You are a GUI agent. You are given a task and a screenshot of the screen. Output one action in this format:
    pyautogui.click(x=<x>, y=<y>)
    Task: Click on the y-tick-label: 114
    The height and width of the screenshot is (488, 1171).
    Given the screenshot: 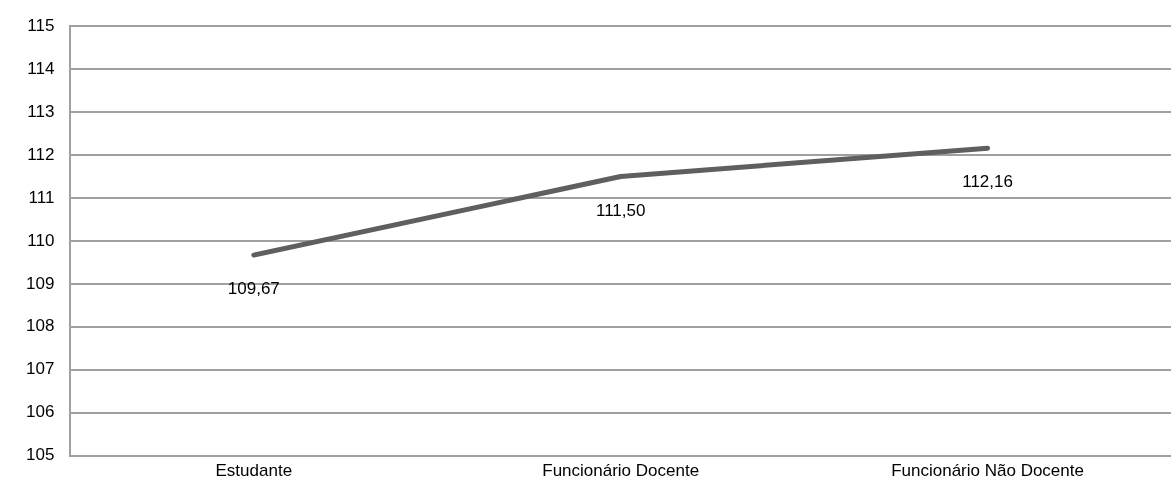 What is the action you would take?
    pyautogui.click(x=41, y=68)
    